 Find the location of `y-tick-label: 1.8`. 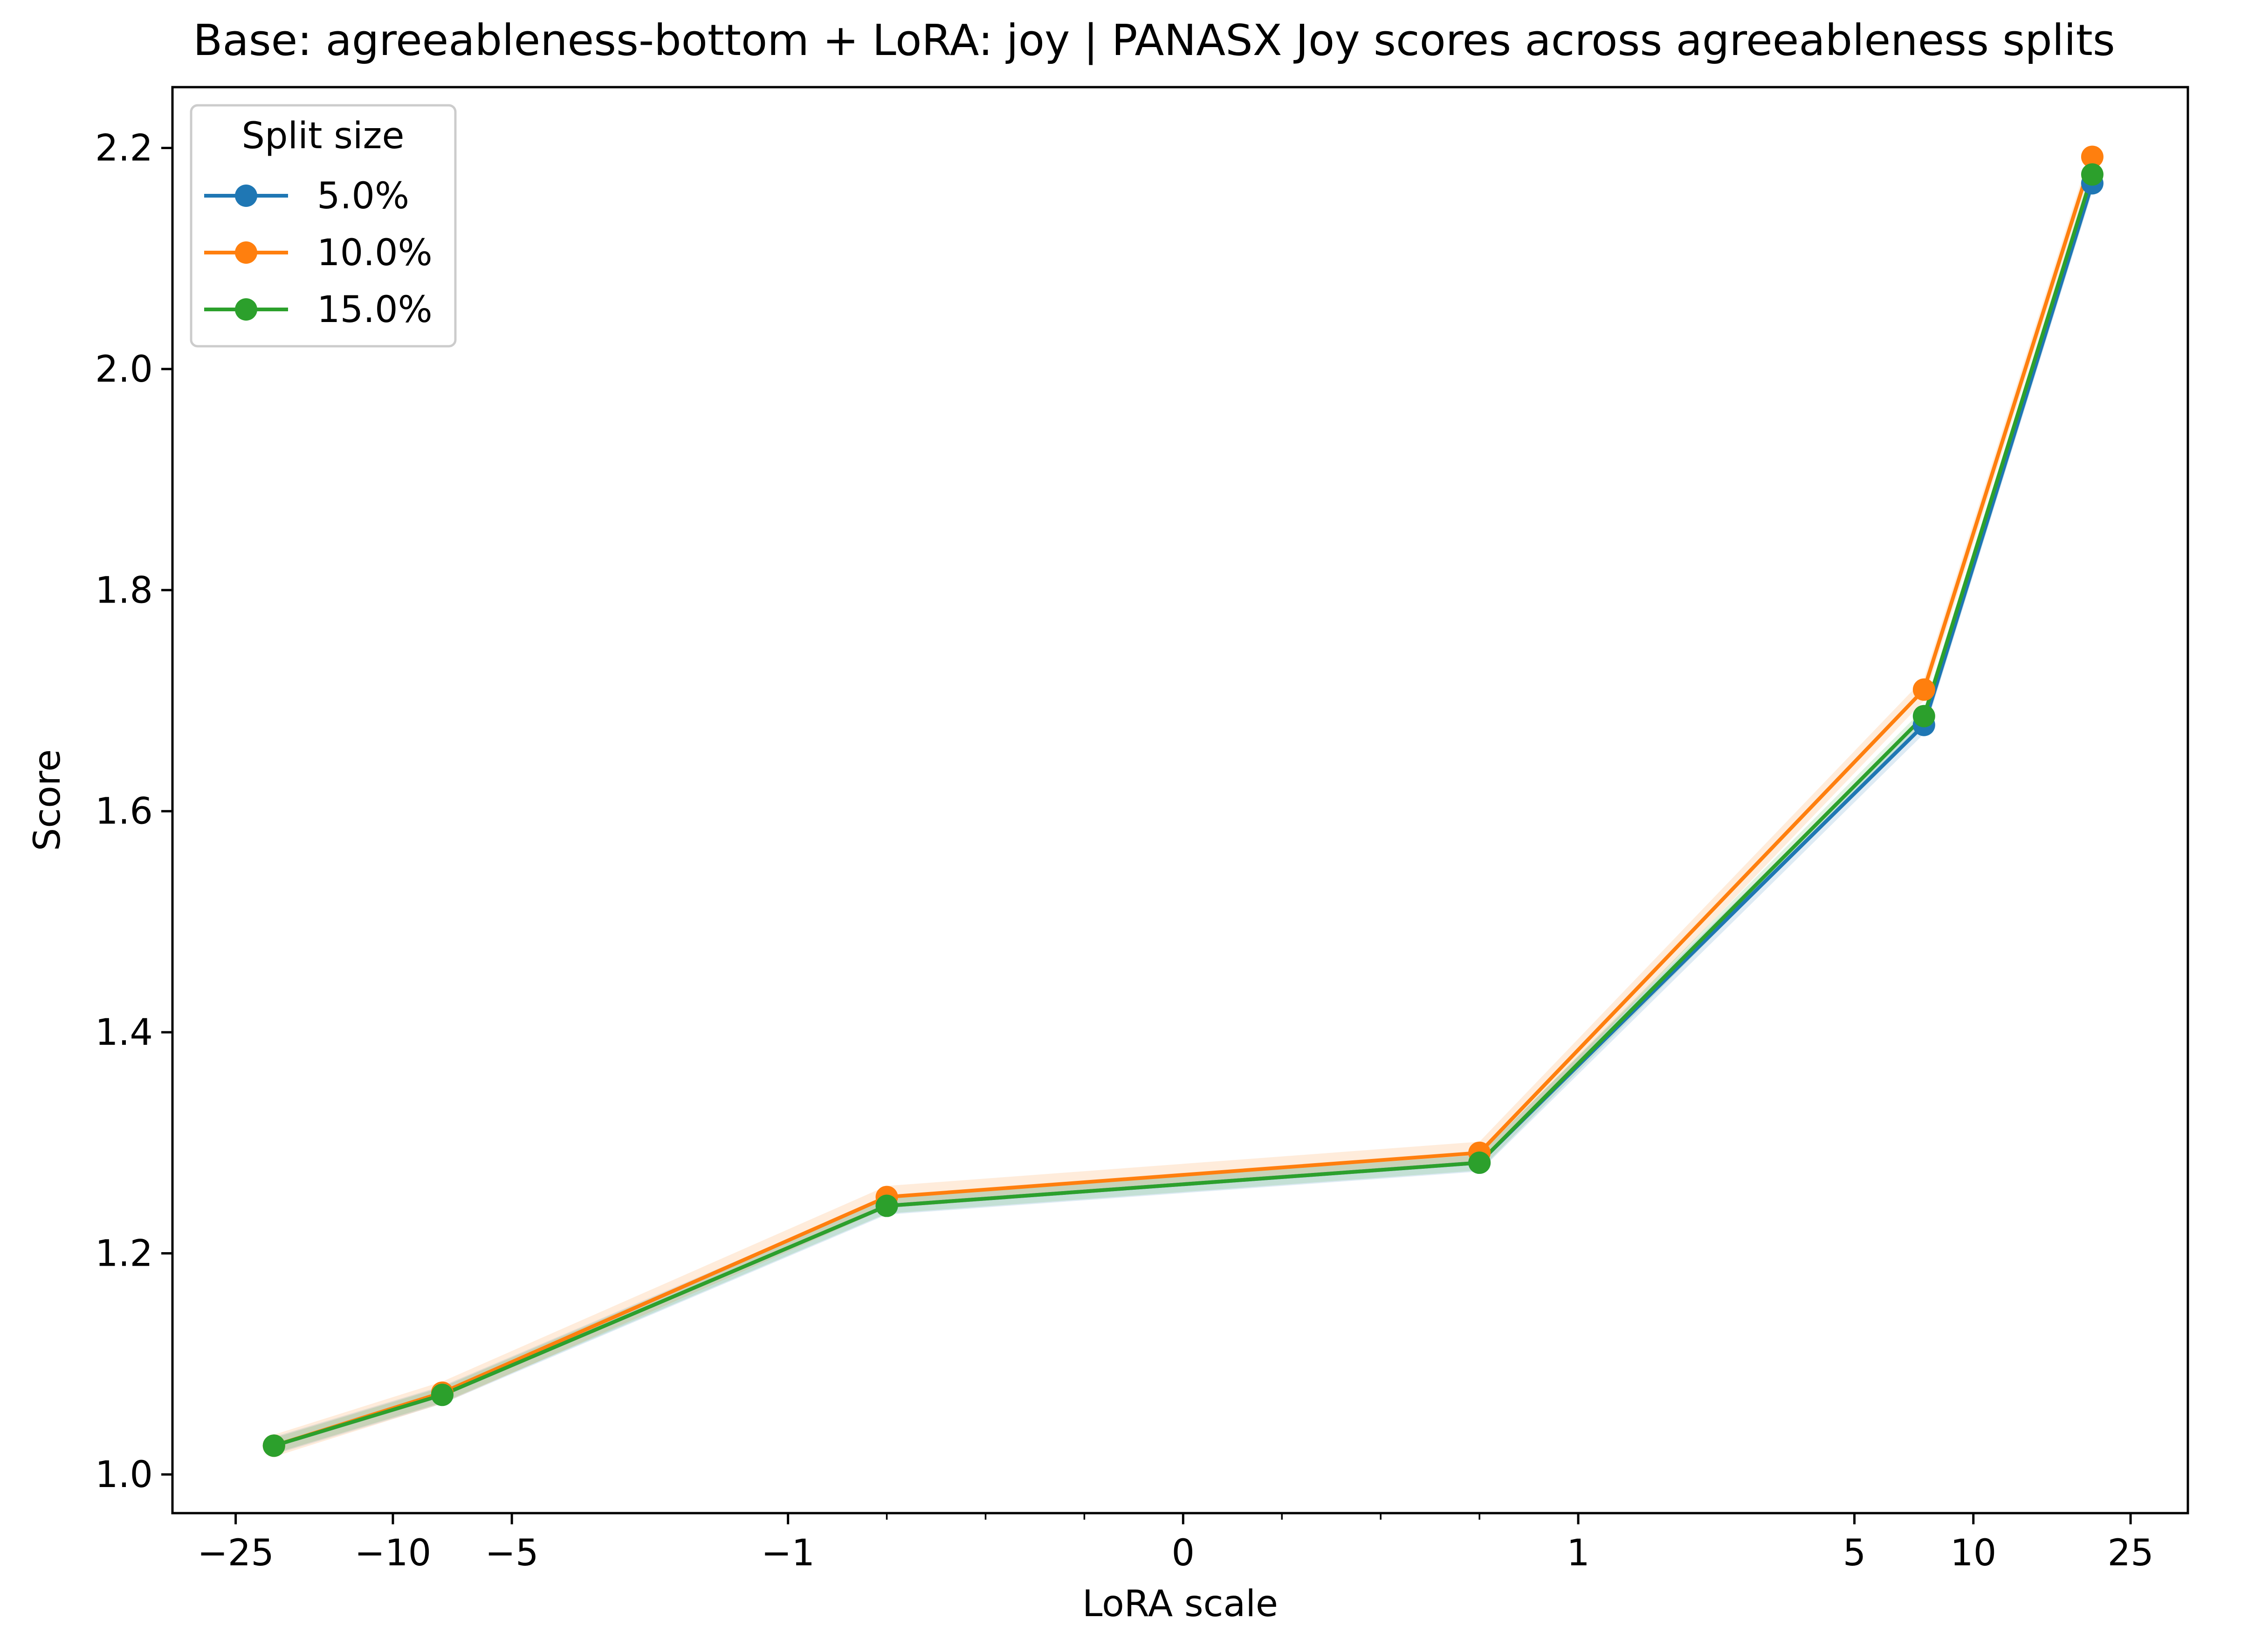

y-tick-label: 1.8 is located at coordinates (124, 590).